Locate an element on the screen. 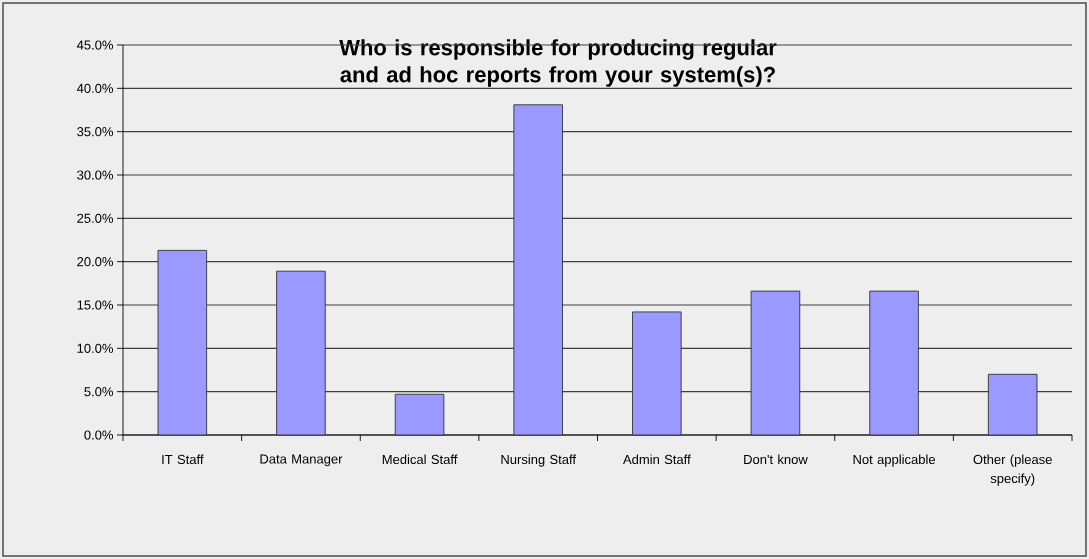  y-tick-label: 25.0% is located at coordinates (95, 218).